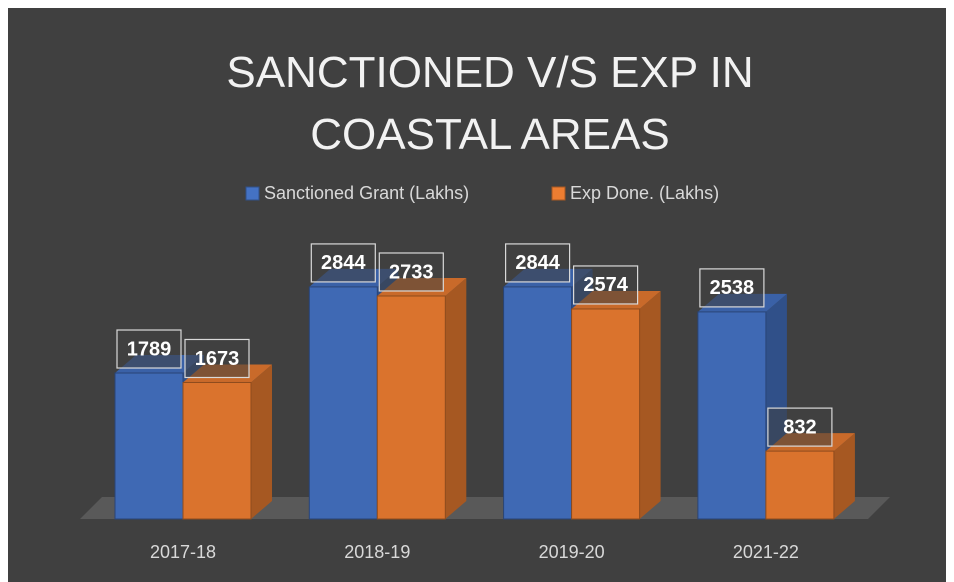  I want to click on data-label: 2733, so click(411, 272).